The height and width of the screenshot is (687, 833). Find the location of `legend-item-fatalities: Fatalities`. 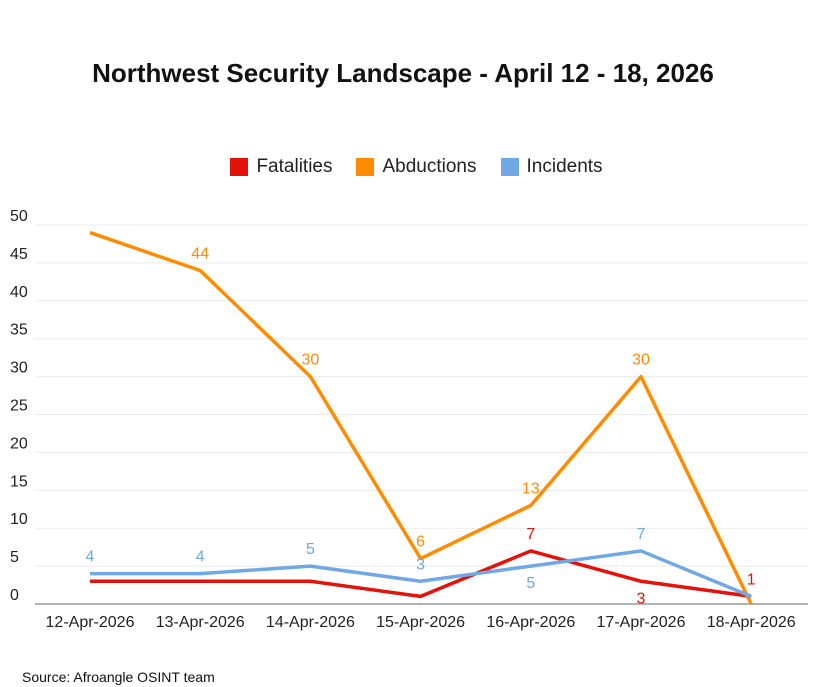

legend-item-fatalities: Fatalities is located at coordinates (281, 167).